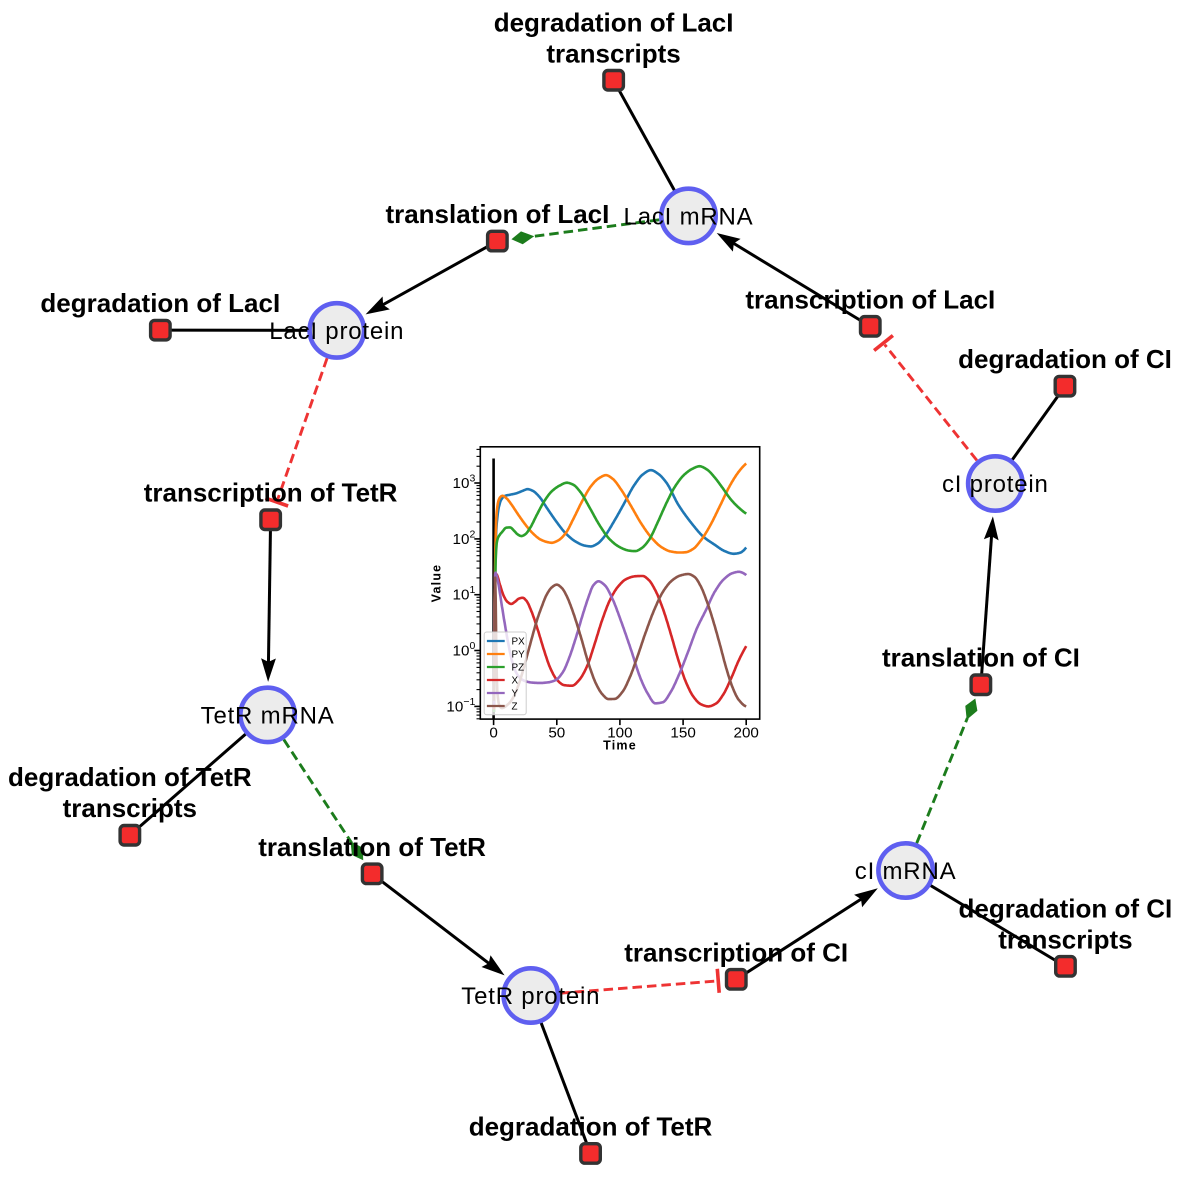 This screenshot has width=1189, height=1200. What do you see at coordinates (437, 583) in the screenshot?
I see `svg-text: Value` at bounding box center [437, 583].